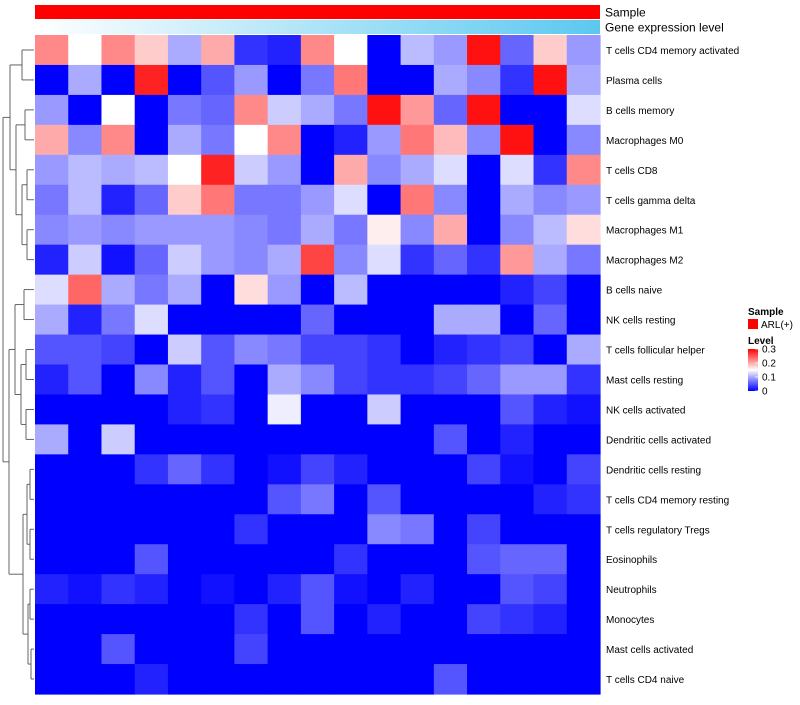 The width and height of the screenshot is (800, 705). I want to click on legend-level-tick-label: 0.2, so click(769, 364).